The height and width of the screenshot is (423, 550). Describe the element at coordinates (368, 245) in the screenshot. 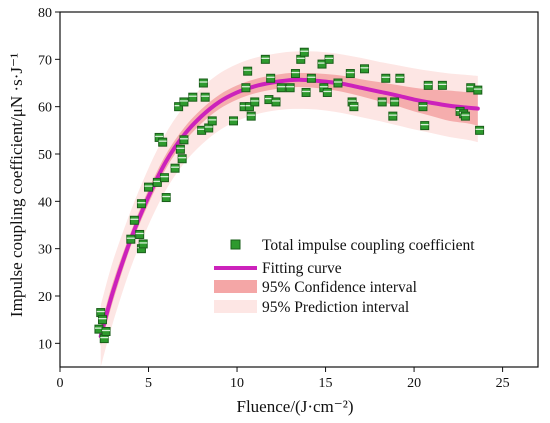

I see `legend-label-points: Total impulse coupling coefficient` at that location.